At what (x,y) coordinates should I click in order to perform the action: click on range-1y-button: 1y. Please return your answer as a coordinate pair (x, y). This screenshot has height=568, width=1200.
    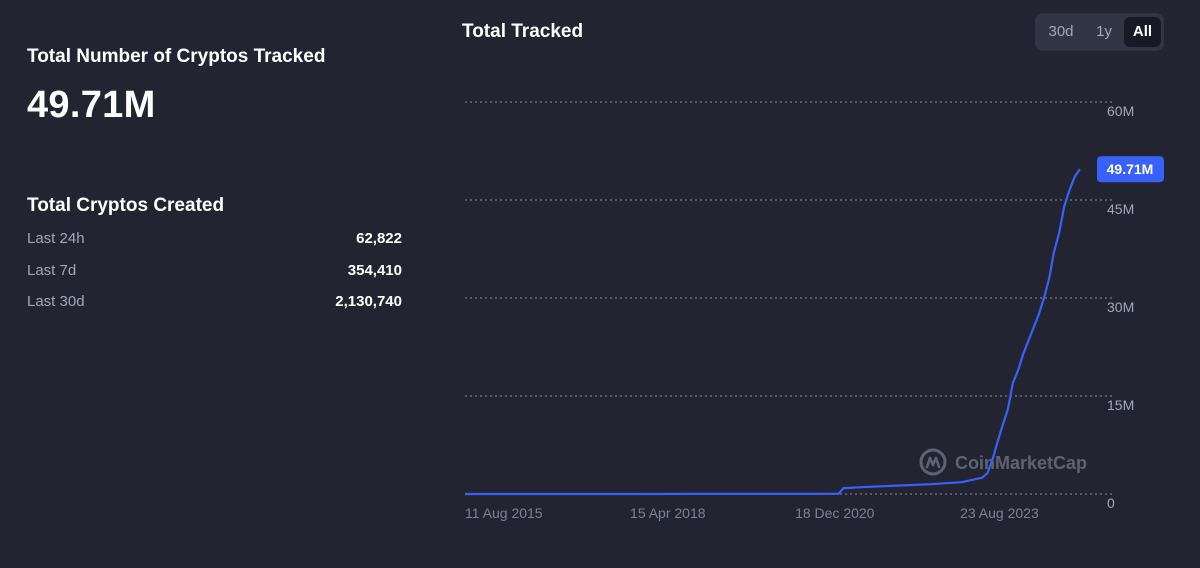
    Looking at the image, I should click on (1104, 31).